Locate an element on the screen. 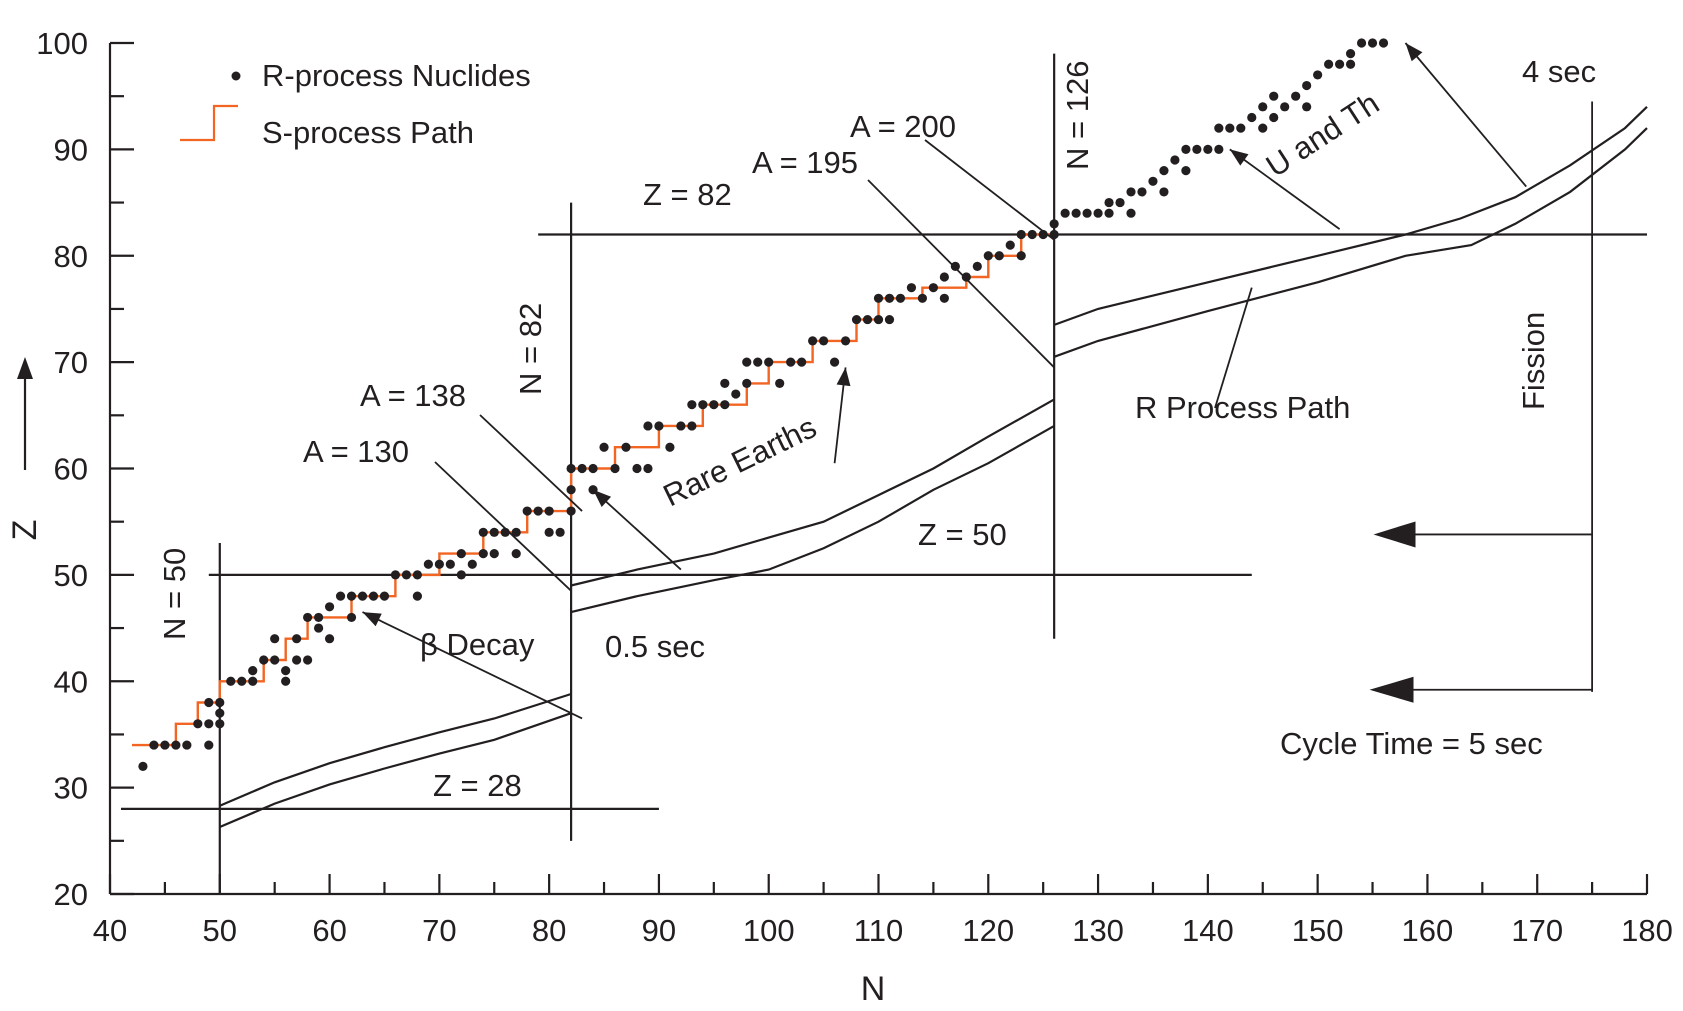 The image size is (1683, 1011). cycle-arrow-lower-head is located at coordinates (1391, 689).